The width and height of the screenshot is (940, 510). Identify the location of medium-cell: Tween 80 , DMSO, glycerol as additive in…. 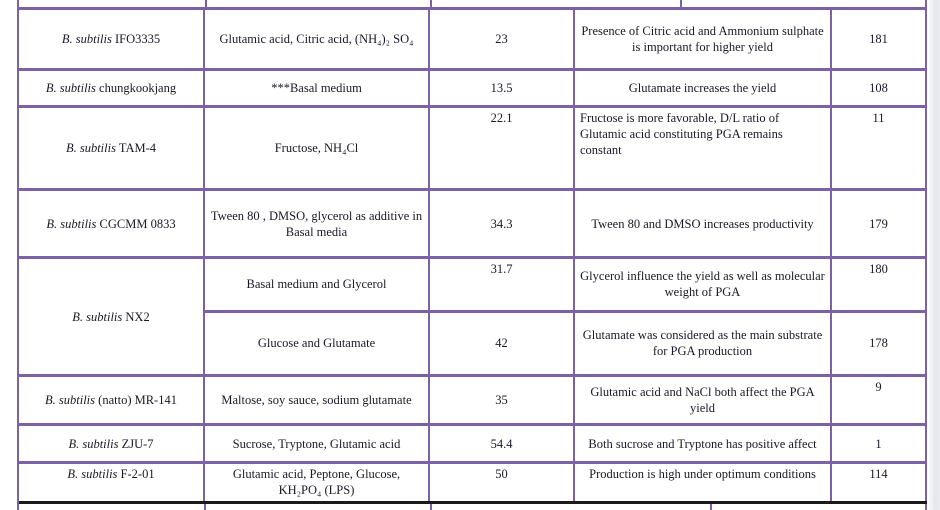
(317, 223).